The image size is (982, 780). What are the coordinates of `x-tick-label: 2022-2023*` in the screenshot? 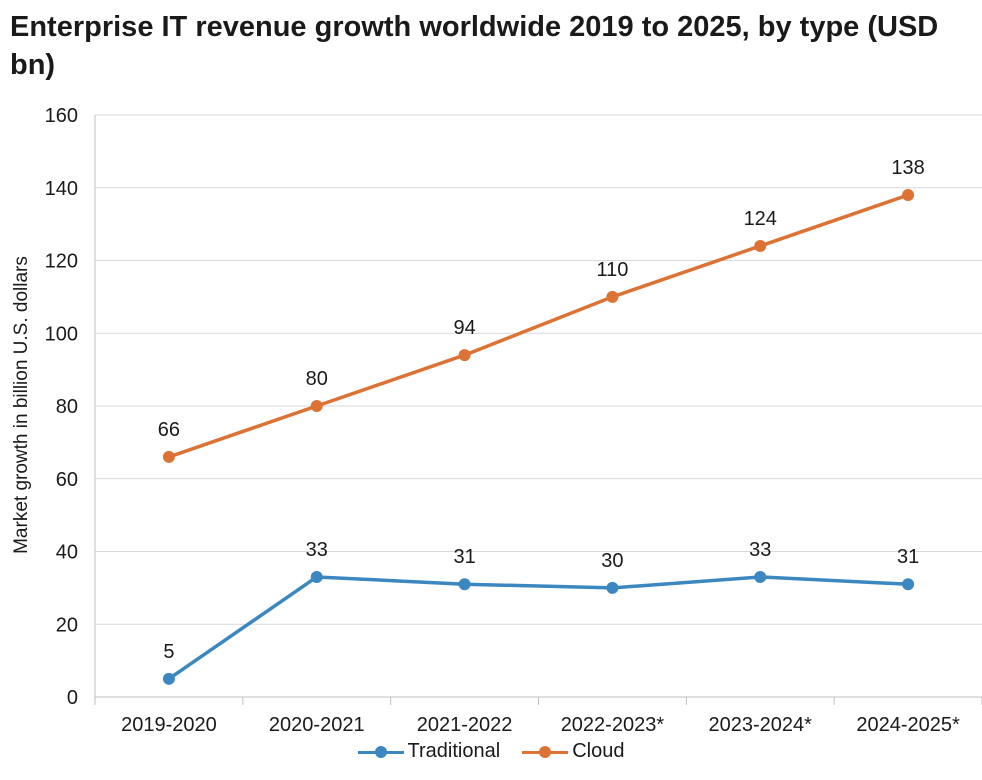 It's located at (613, 724).